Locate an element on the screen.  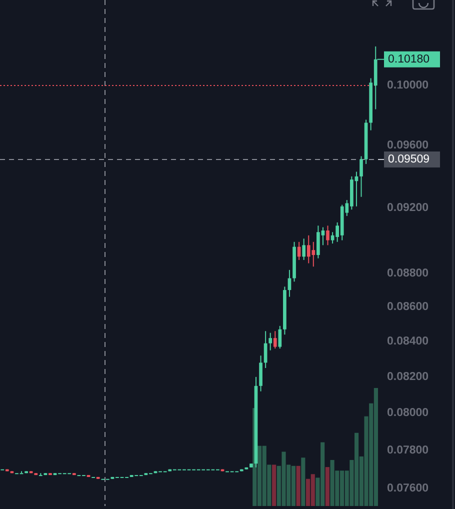
y-tick-label: 0.08200 is located at coordinates (408, 376).